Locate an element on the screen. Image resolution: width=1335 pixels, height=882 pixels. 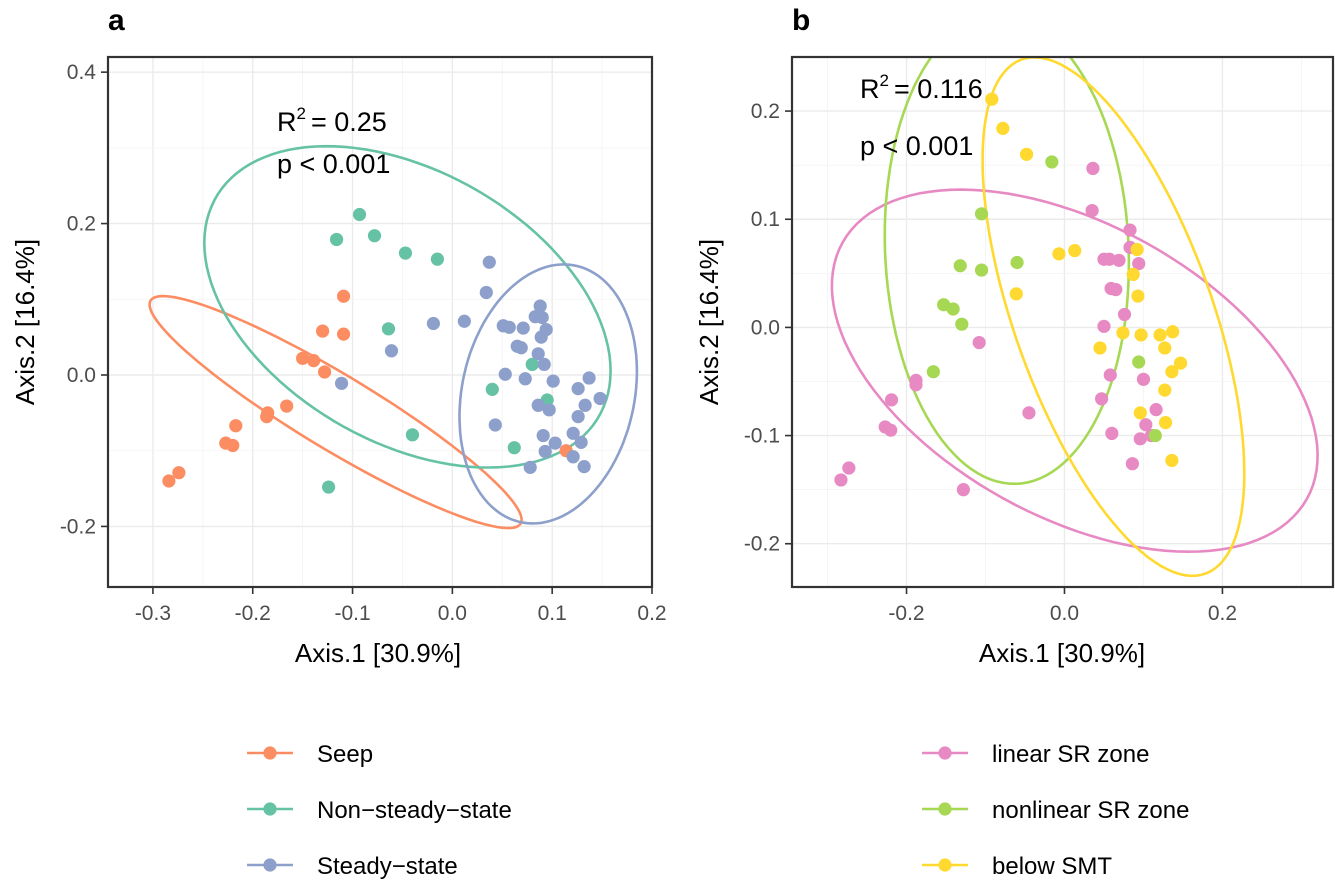
x-tick-label: -0.2 is located at coordinates (906, 613).